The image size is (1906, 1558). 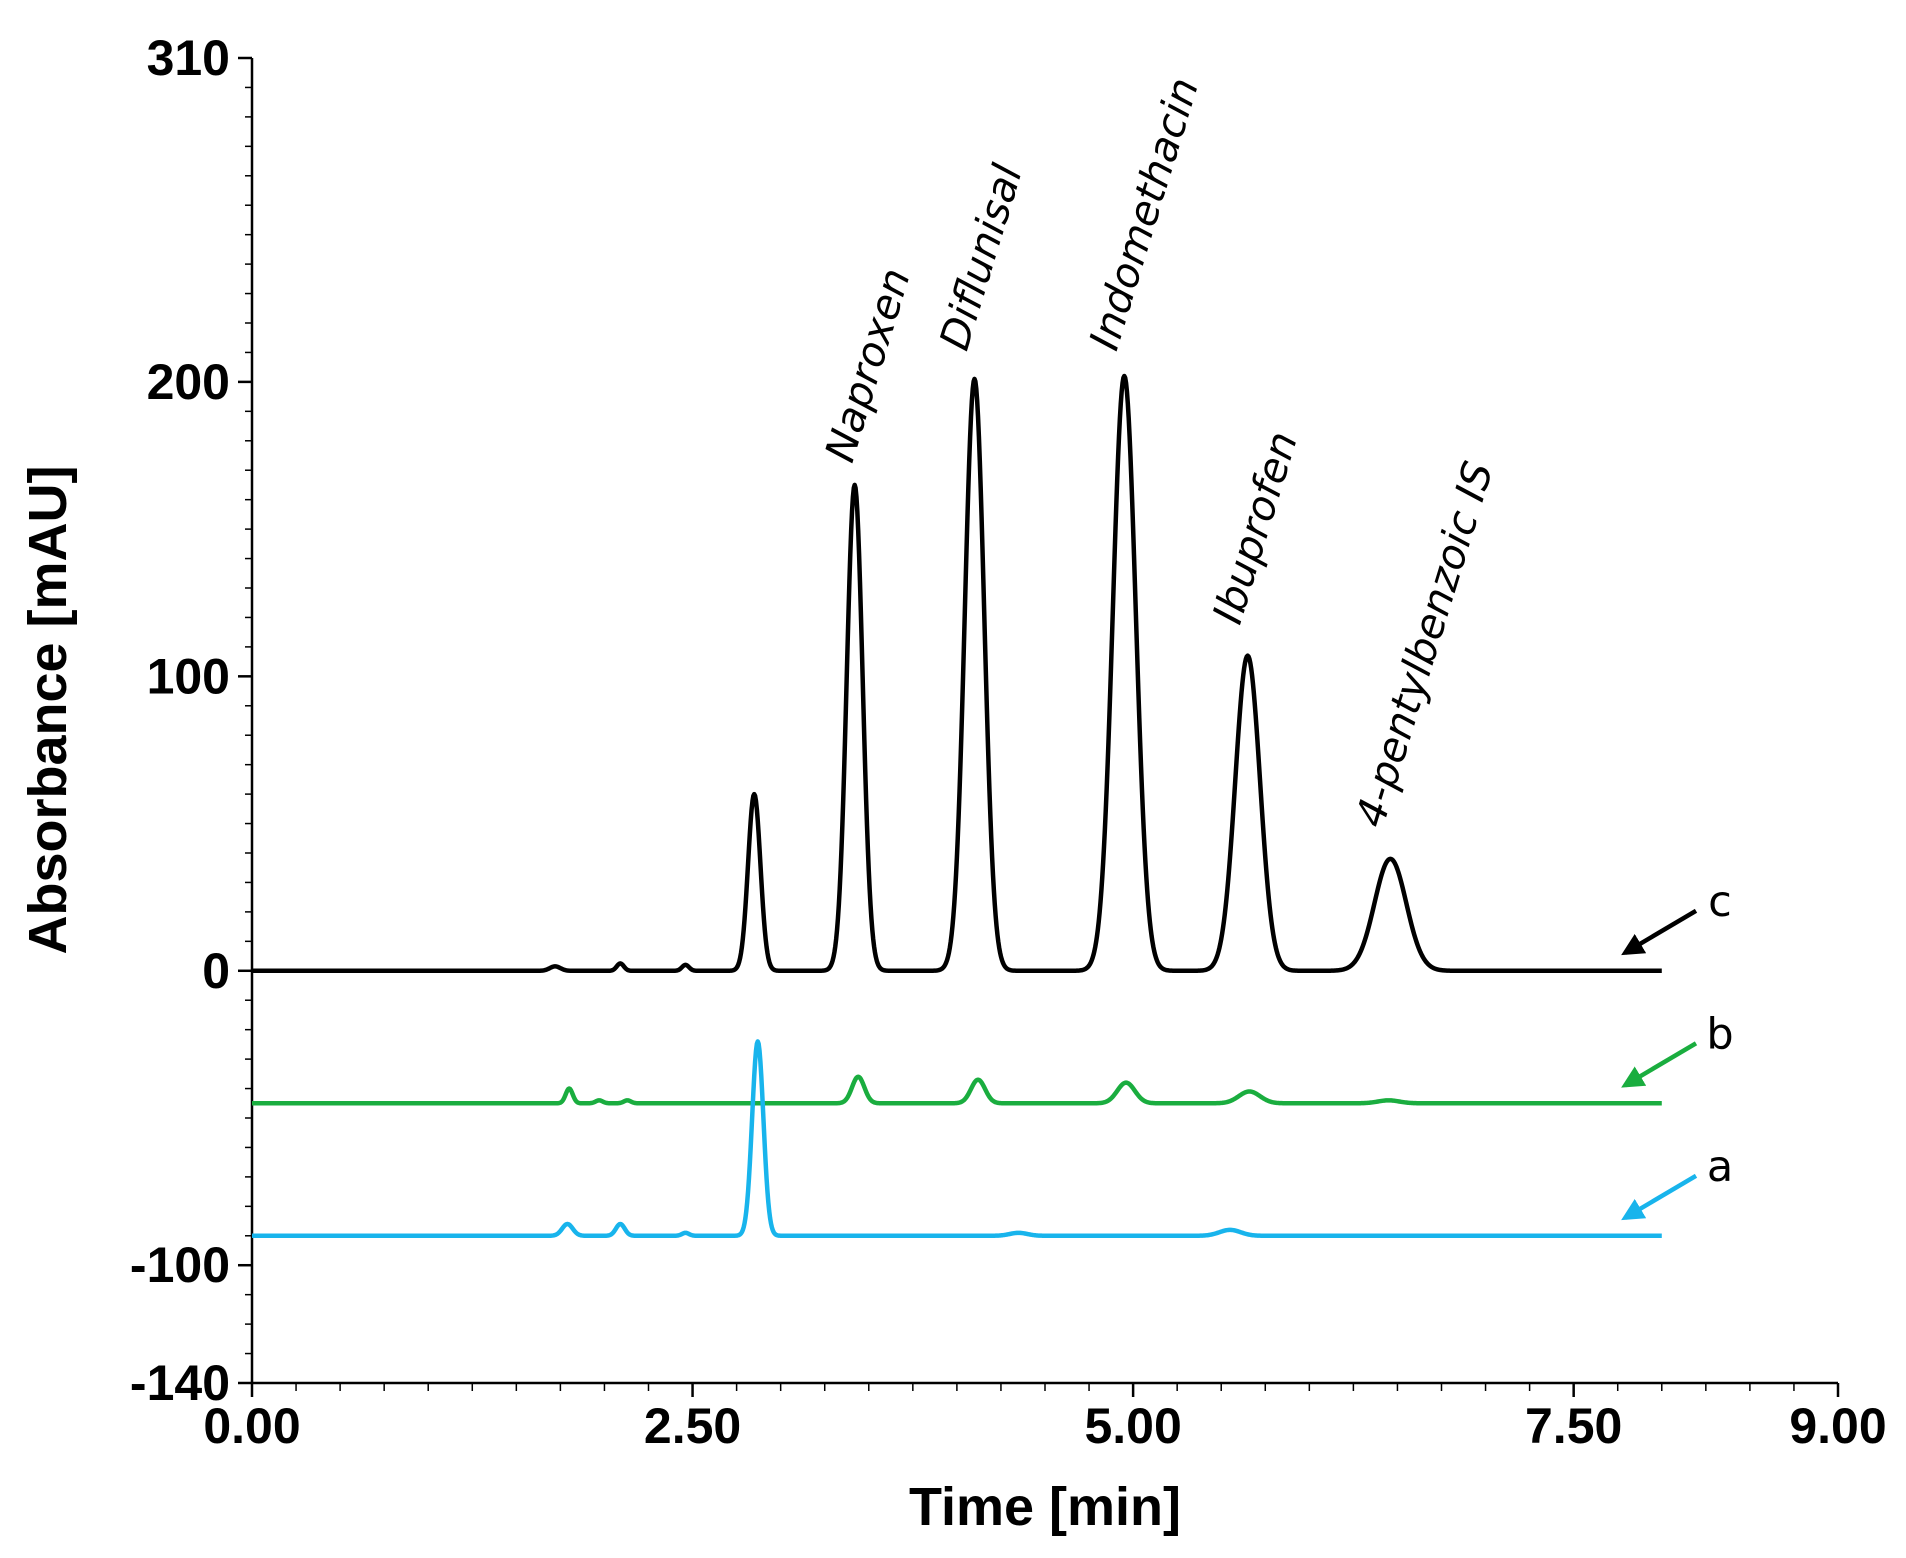 I want to click on peak-label: Diflunisal, so click(x=981, y=256).